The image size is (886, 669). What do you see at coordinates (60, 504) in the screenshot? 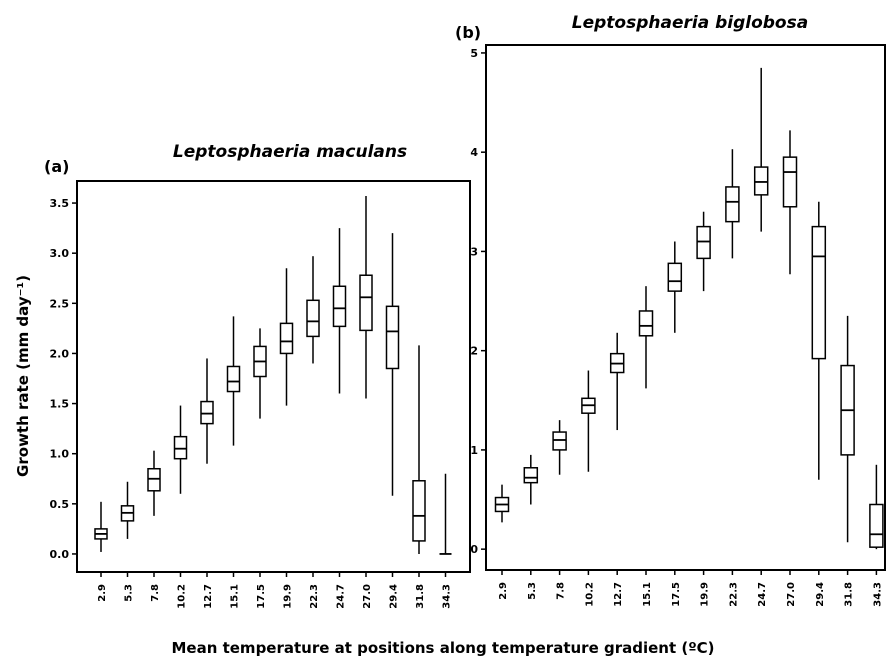
I see `y-tick-label: 0.5` at bounding box center [60, 504].